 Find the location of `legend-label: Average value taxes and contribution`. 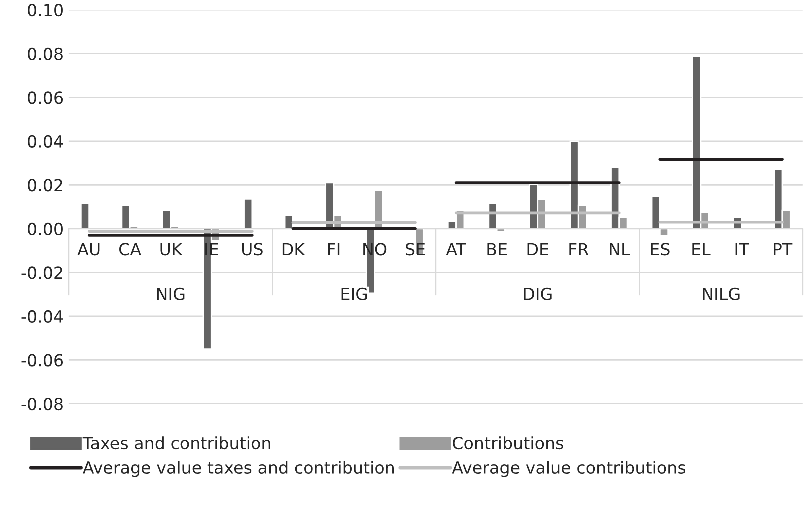

legend-label: Average value taxes and contribution is located at coordinates (238, 469).